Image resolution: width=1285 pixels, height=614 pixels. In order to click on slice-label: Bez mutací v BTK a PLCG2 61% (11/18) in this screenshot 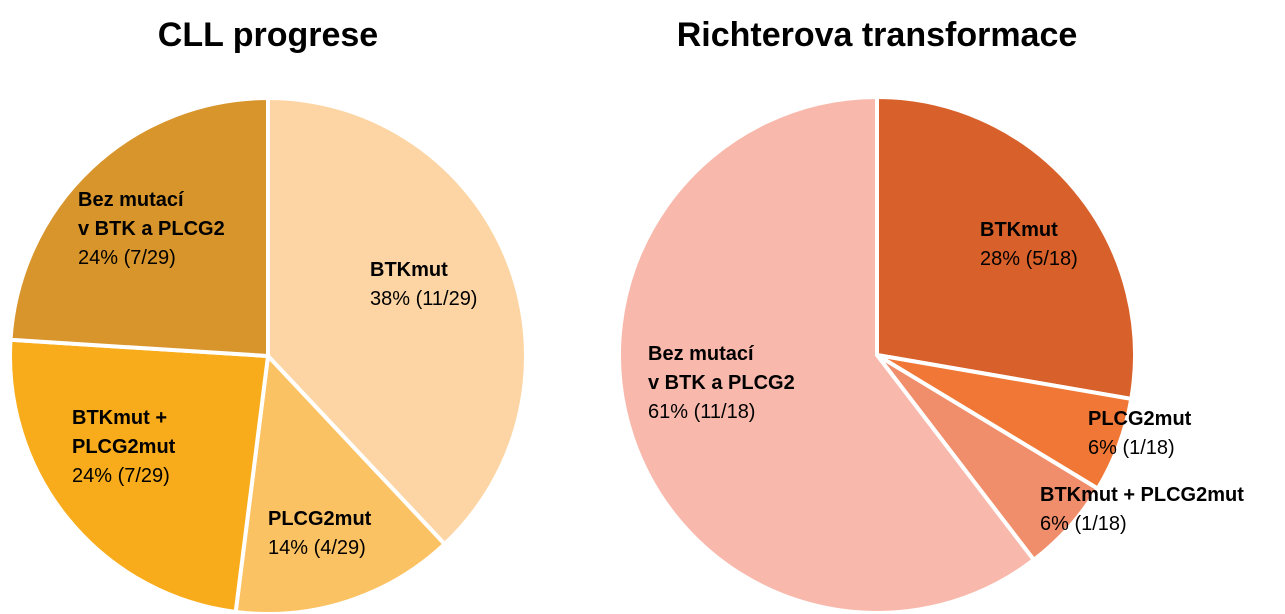, I will do `click(721, 383)`.